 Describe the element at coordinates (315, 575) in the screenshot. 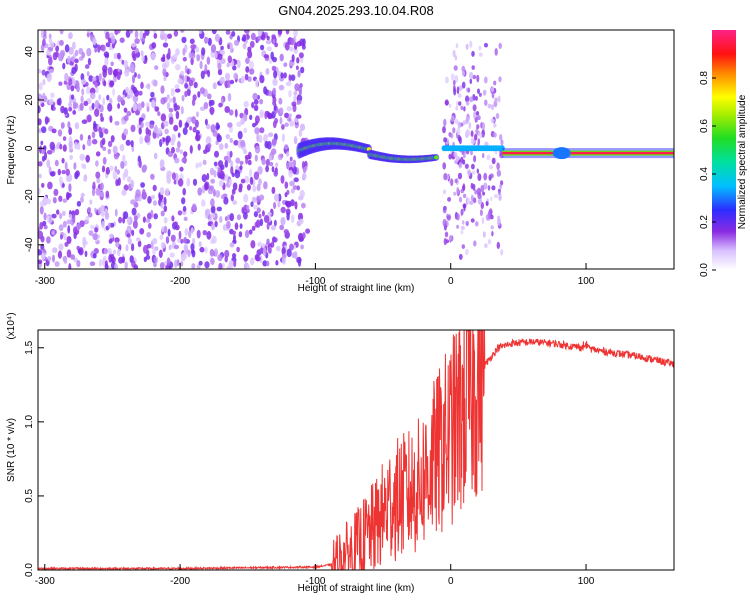

I see `snr-x-ticks: -300 -200 -100 0 100` at that location.